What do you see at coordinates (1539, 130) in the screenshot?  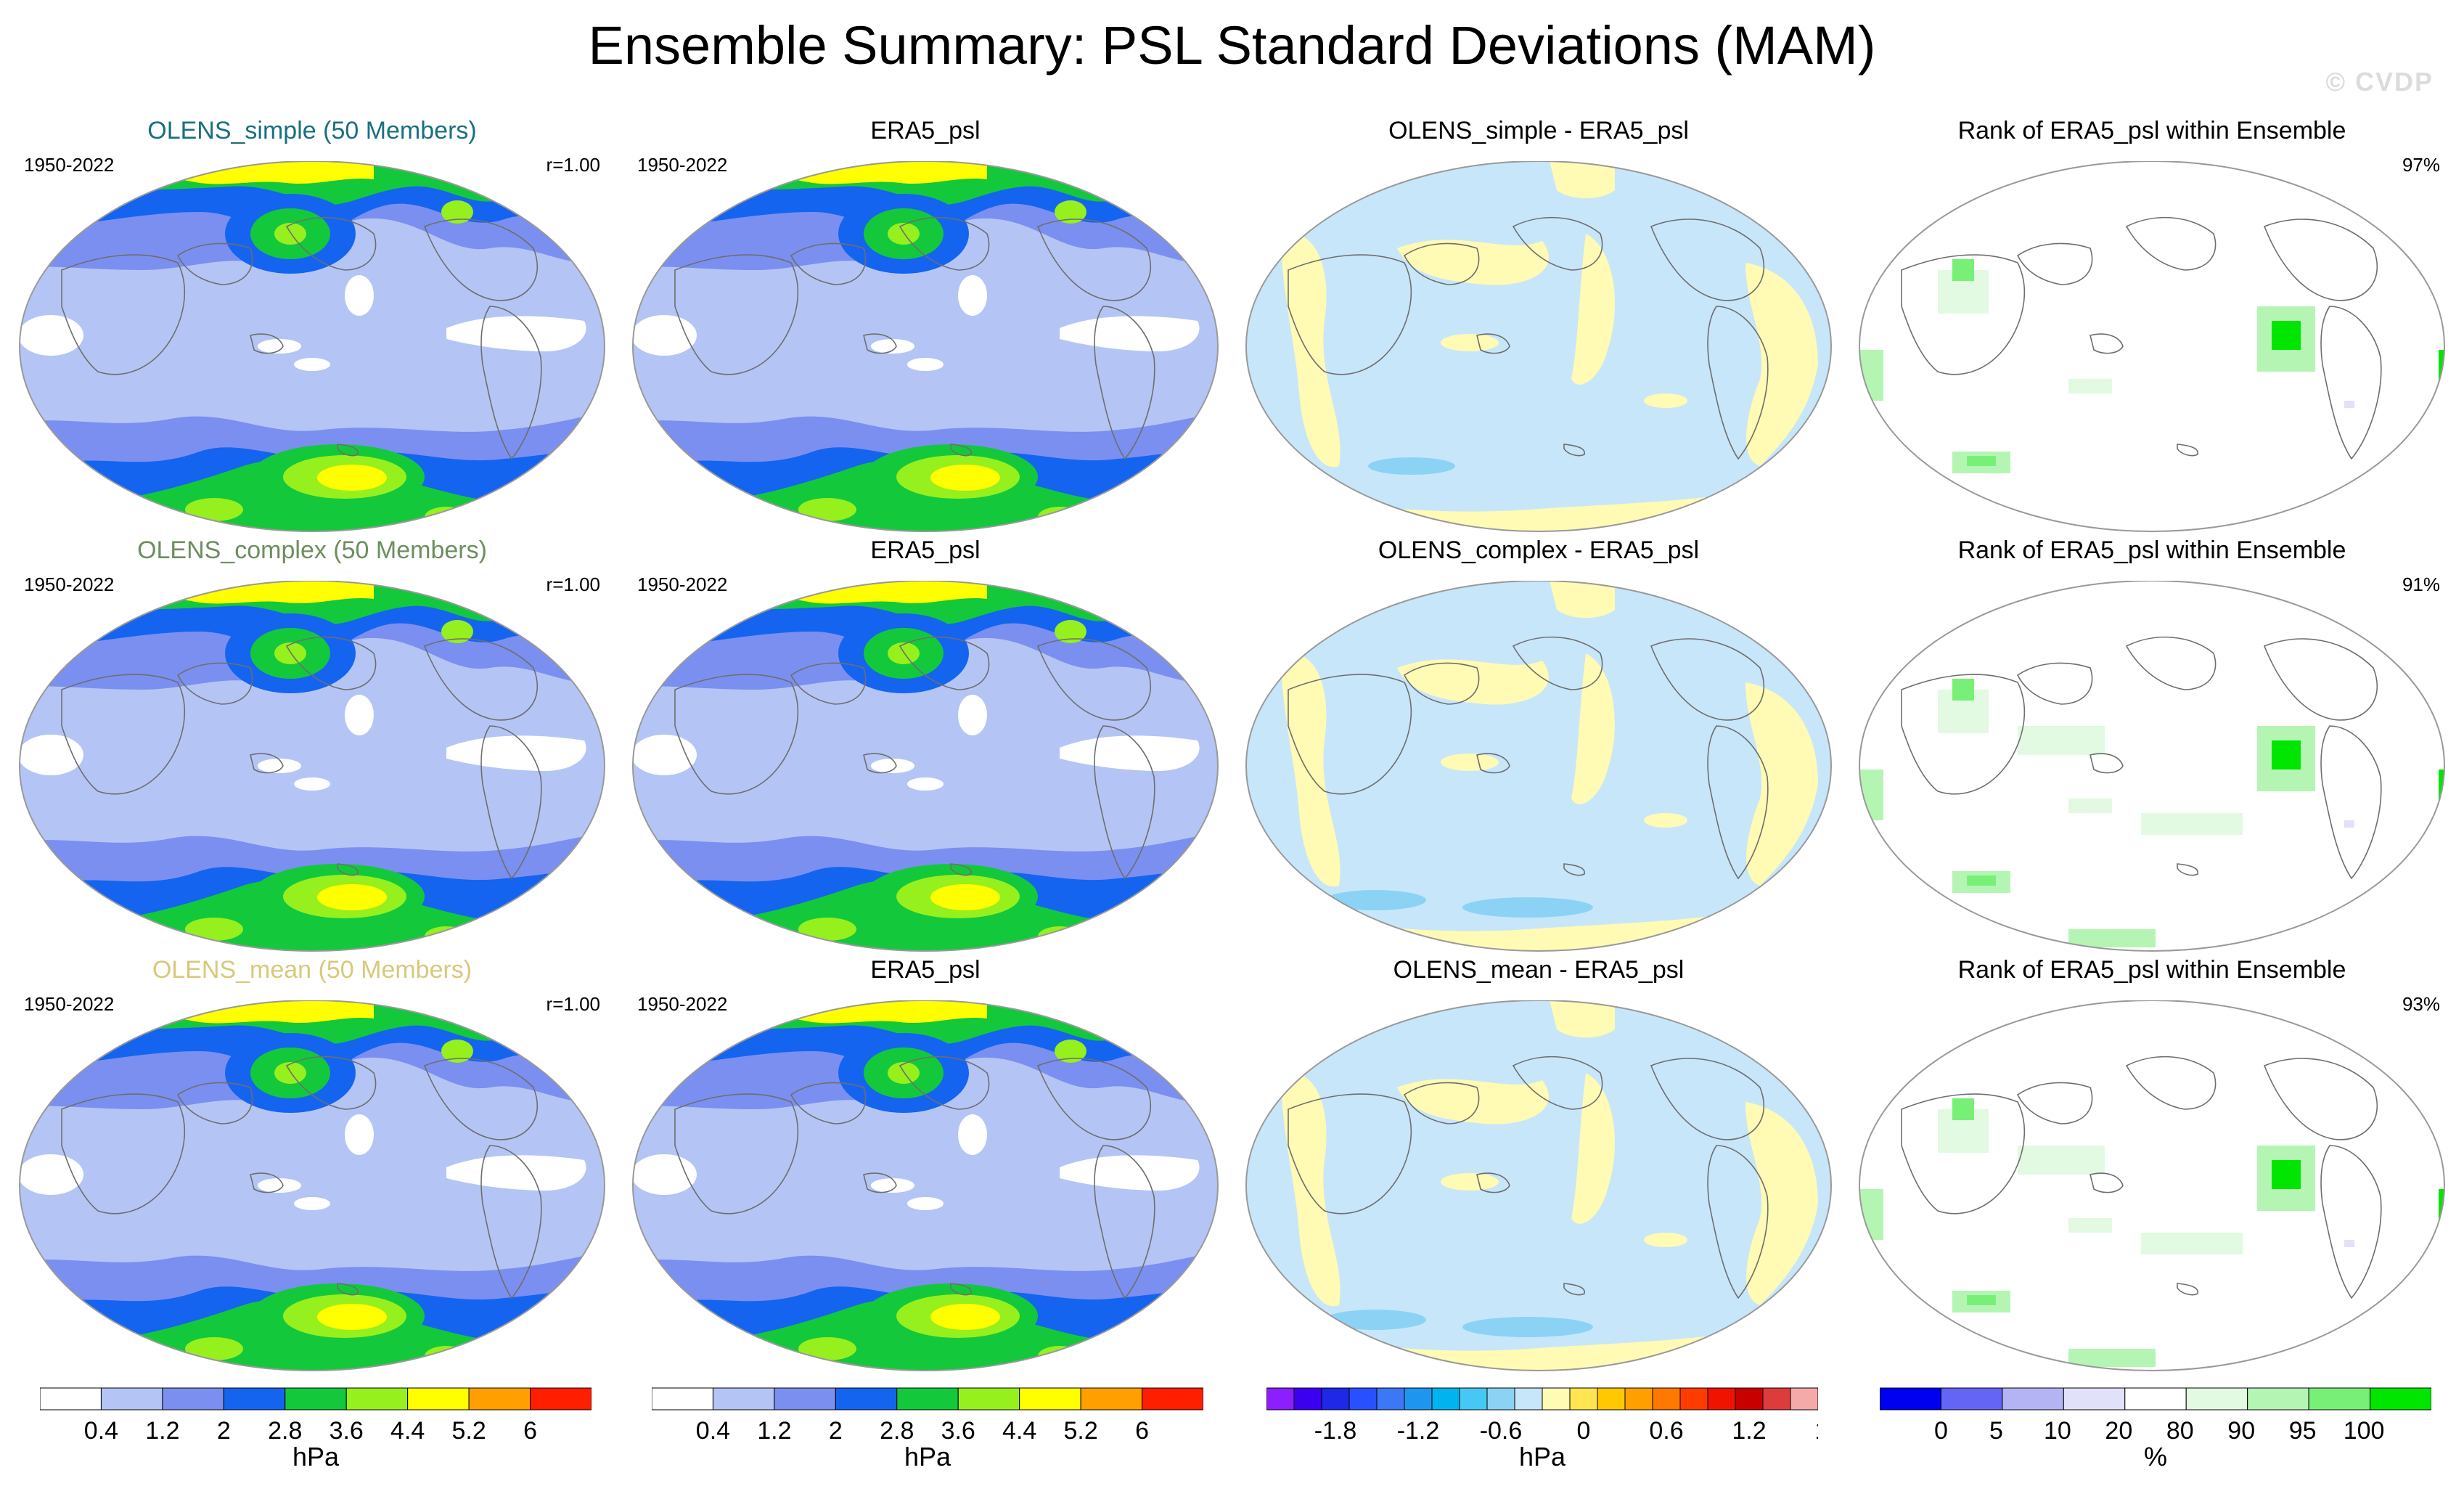 I see `panel-title: OLENS_simple - ERA5_psl` at bounding box center [1539, 130].